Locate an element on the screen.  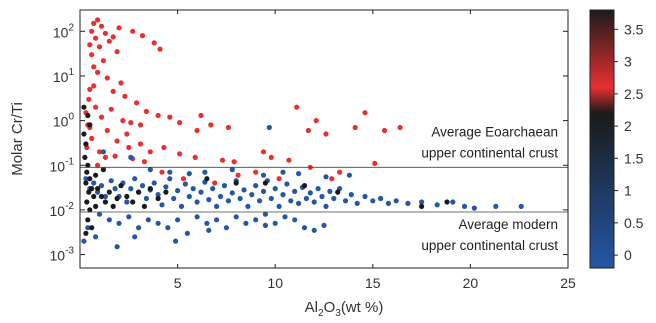
y-tick-label: 10⁻¹ is located at coordinates (62, 165).